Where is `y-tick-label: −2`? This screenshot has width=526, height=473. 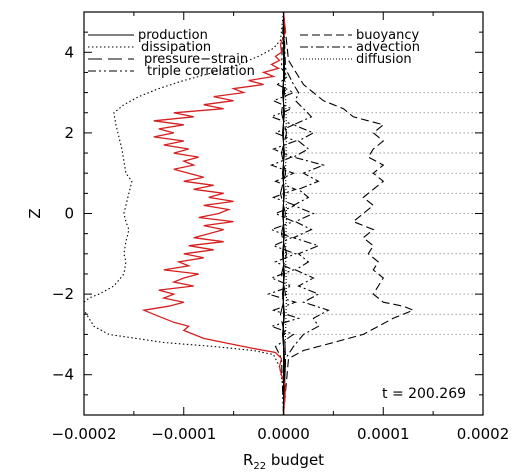 y-tick-label: −2 is located at coordinates (63, 294).